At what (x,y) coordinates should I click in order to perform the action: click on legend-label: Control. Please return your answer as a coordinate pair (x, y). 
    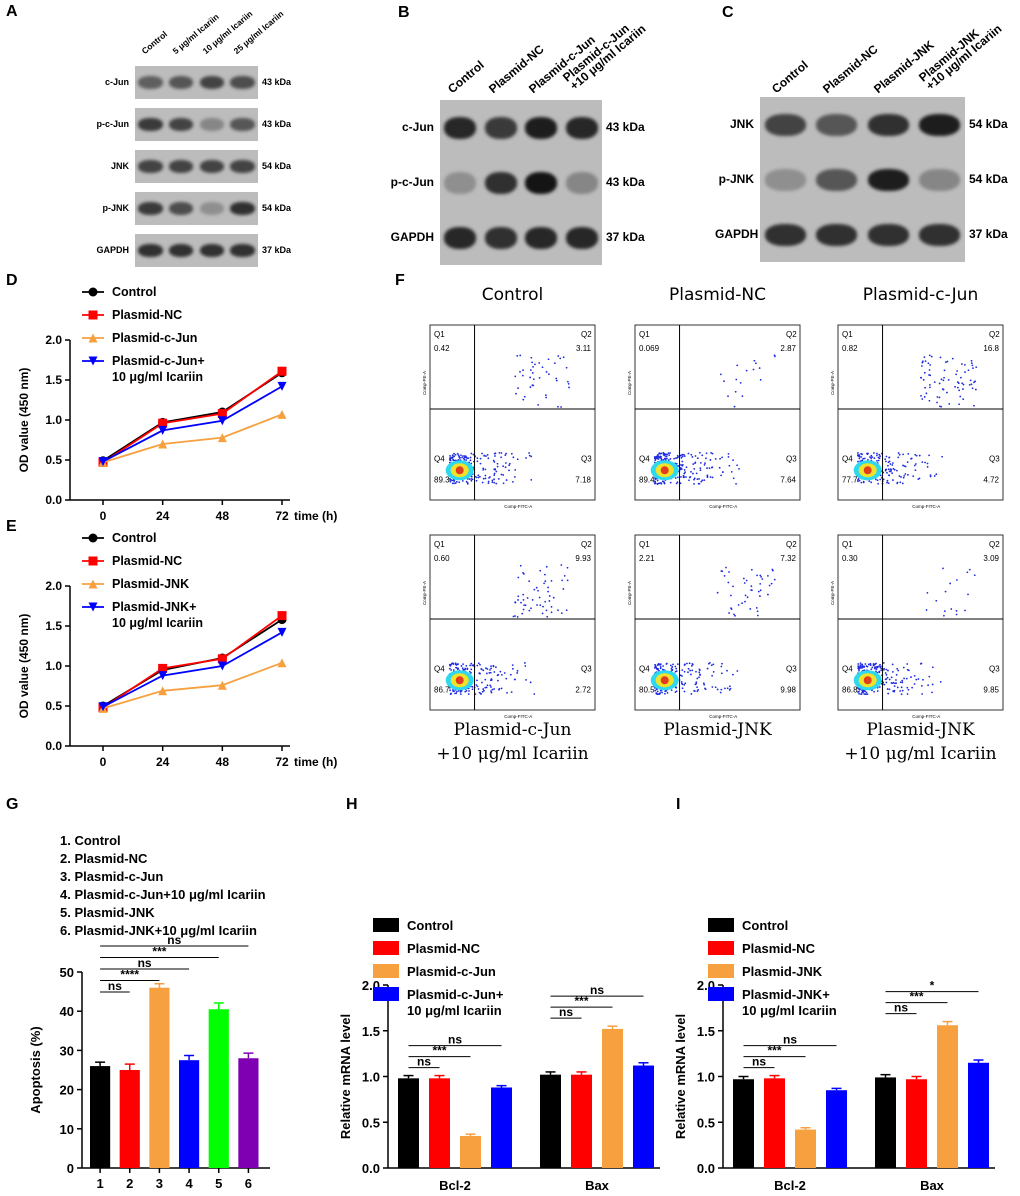
    Looking at the image, I should click on (134, 292).